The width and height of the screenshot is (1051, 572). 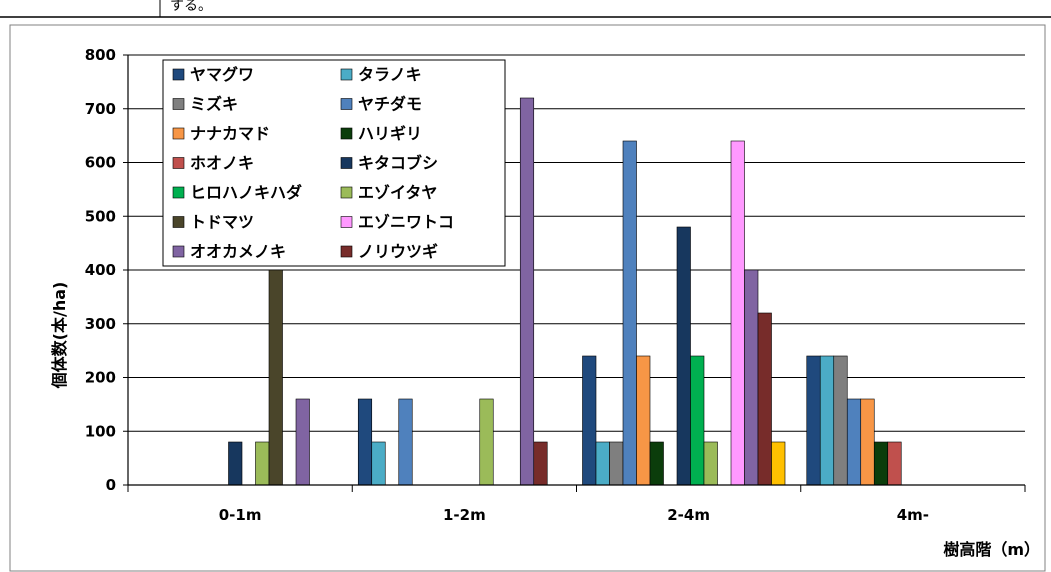 What do you see at coordinates (688, 515) in the screenshot?
I see `x-tick-label: 2-4m` at bounding box center [688, 515].